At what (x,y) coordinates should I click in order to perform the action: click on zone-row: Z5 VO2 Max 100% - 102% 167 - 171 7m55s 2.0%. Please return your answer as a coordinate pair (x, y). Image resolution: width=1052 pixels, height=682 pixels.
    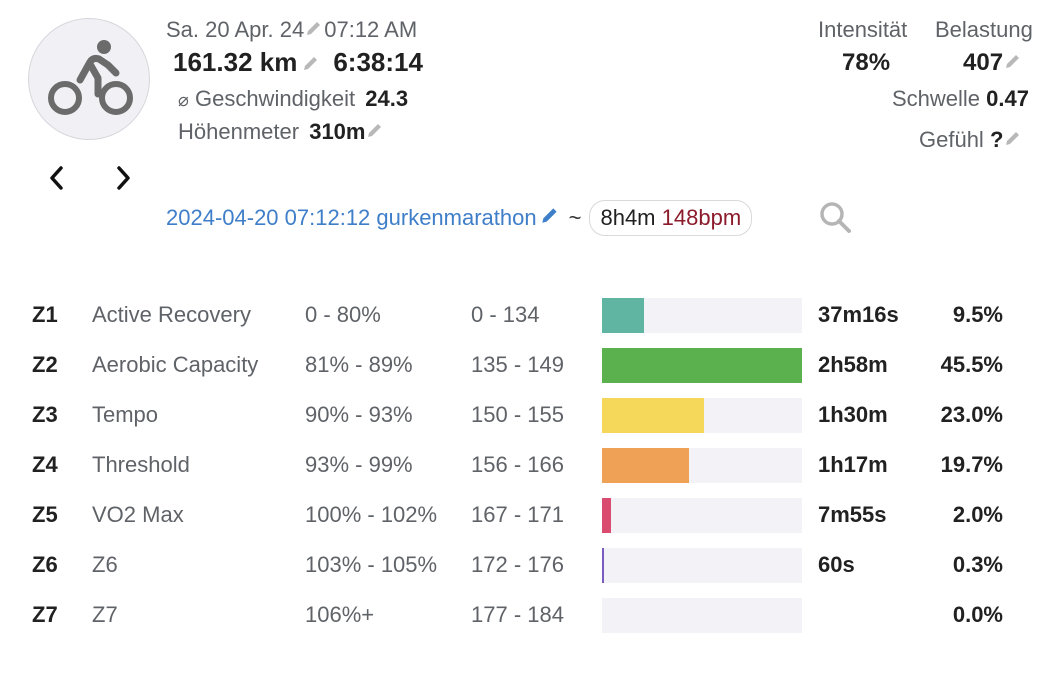
    Looking at the image, I should click on (526, 515).